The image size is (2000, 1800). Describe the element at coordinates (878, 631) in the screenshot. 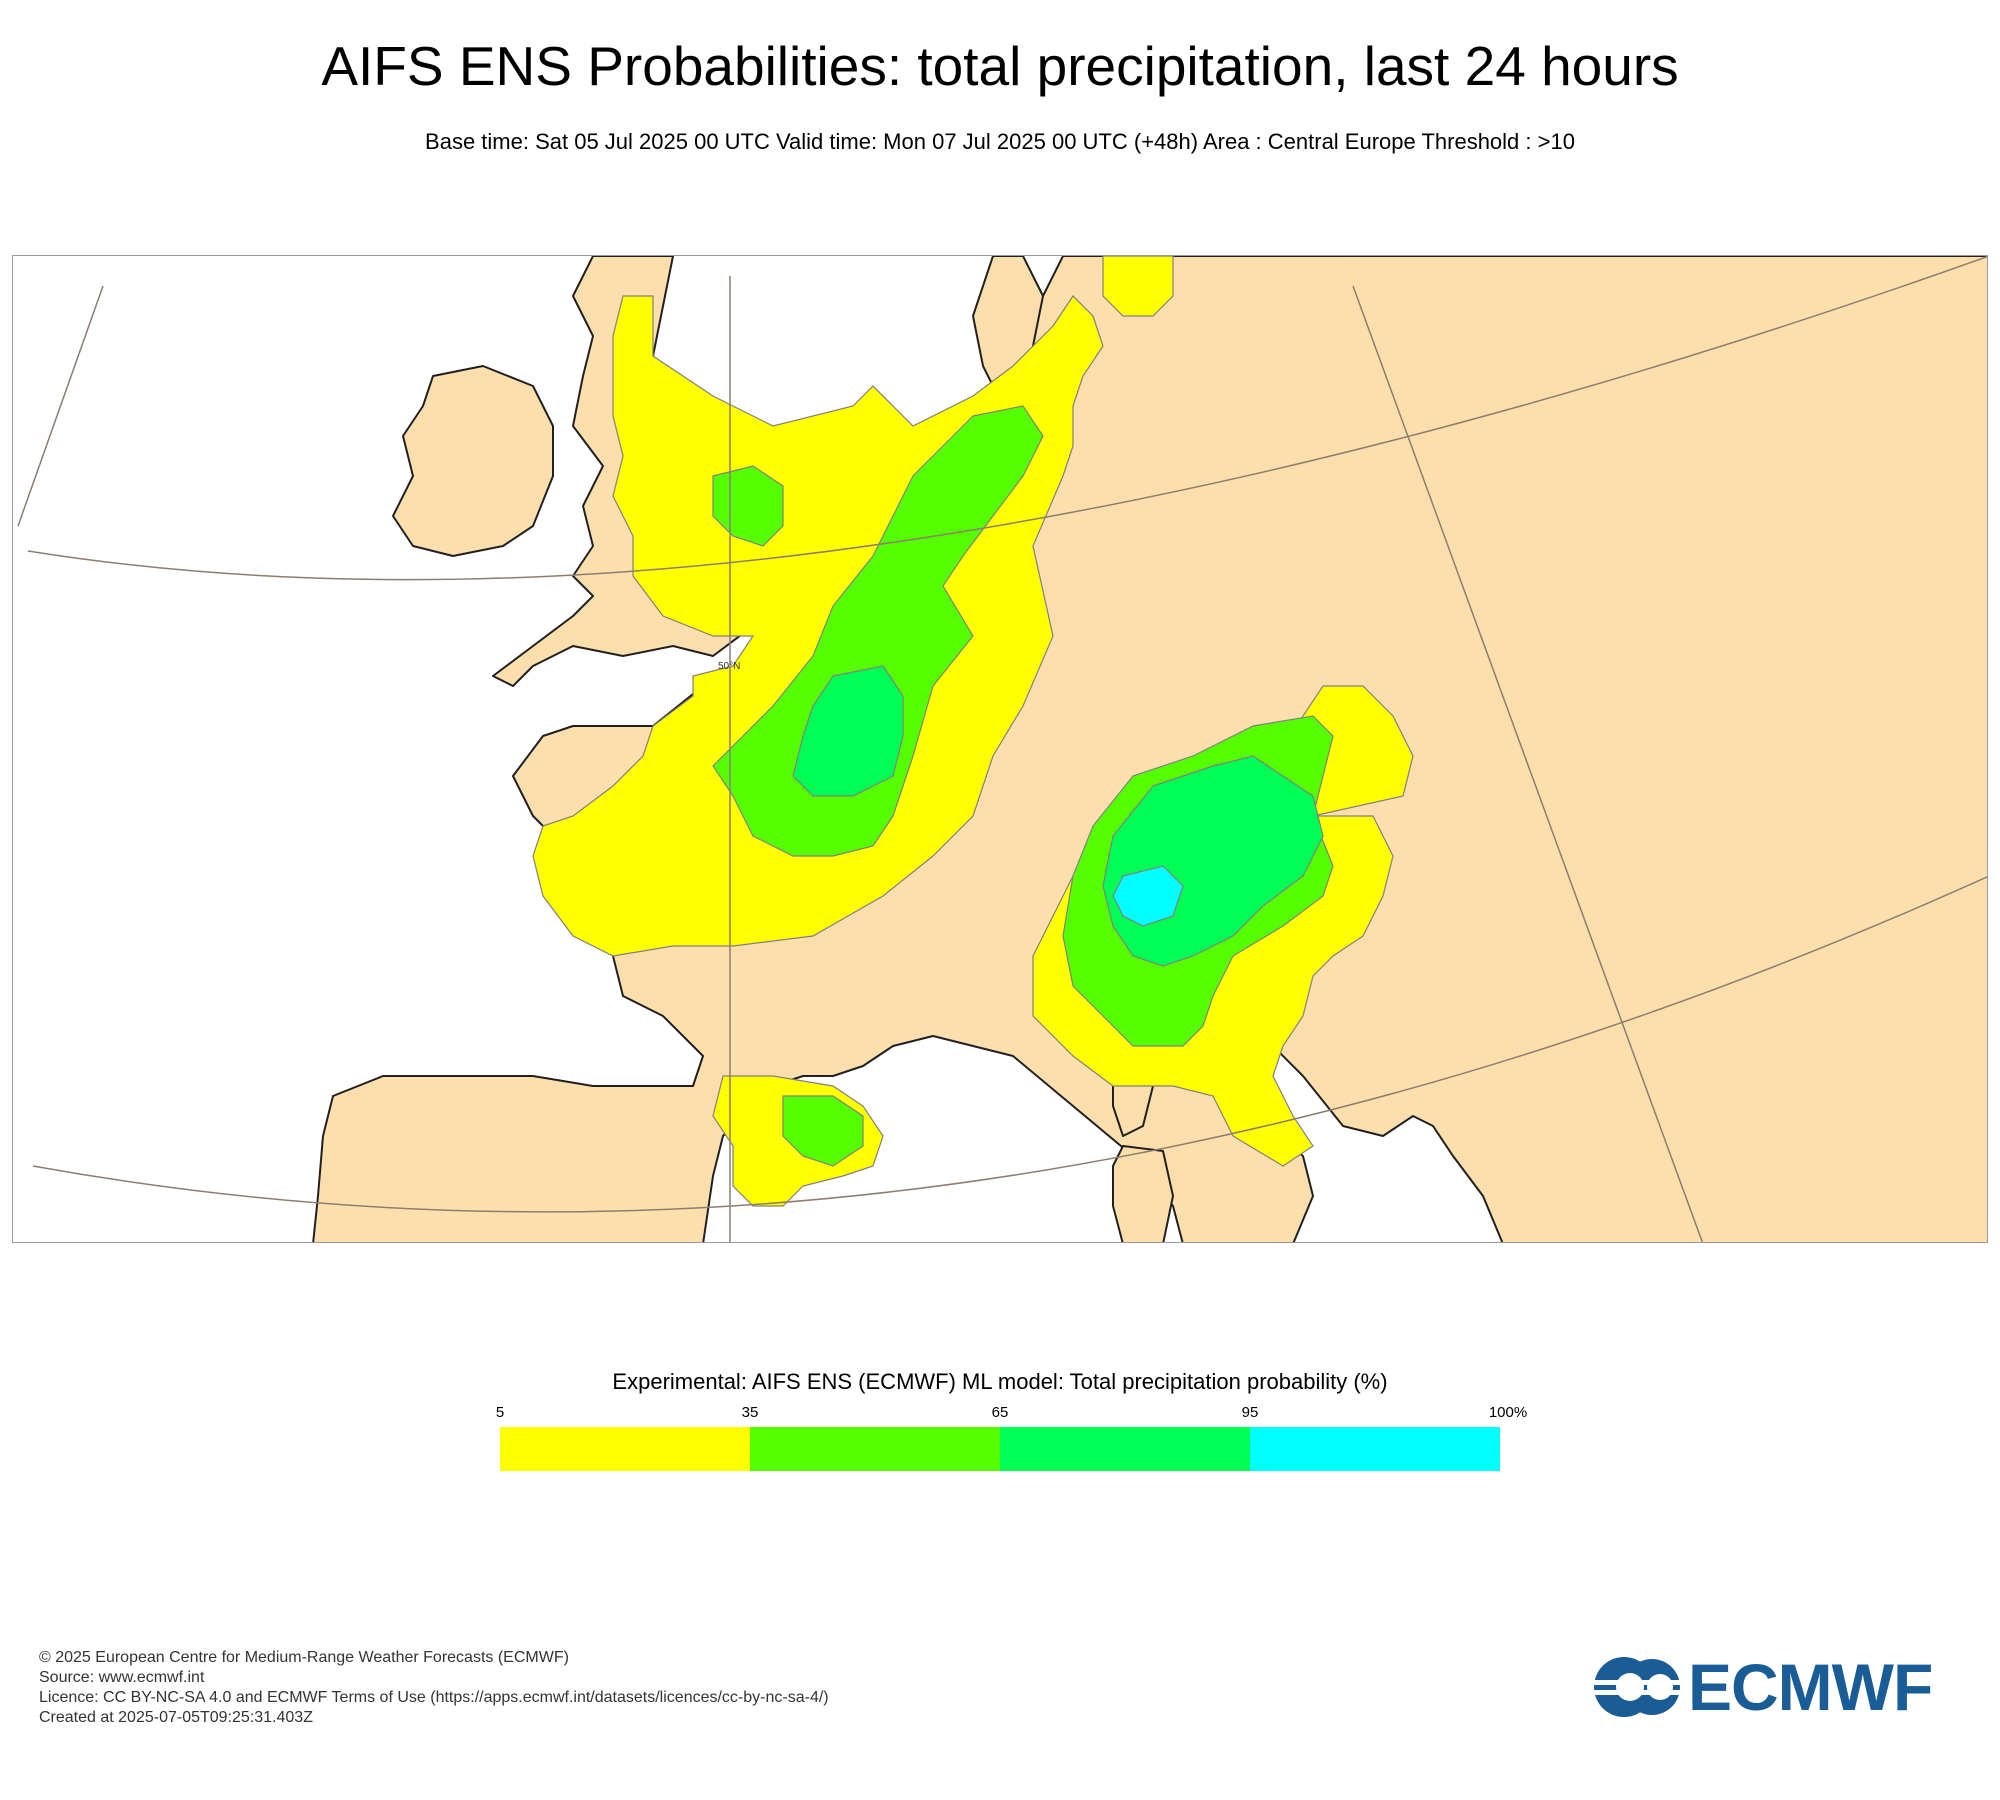

I see `prob-area-35-65-north` at that location.